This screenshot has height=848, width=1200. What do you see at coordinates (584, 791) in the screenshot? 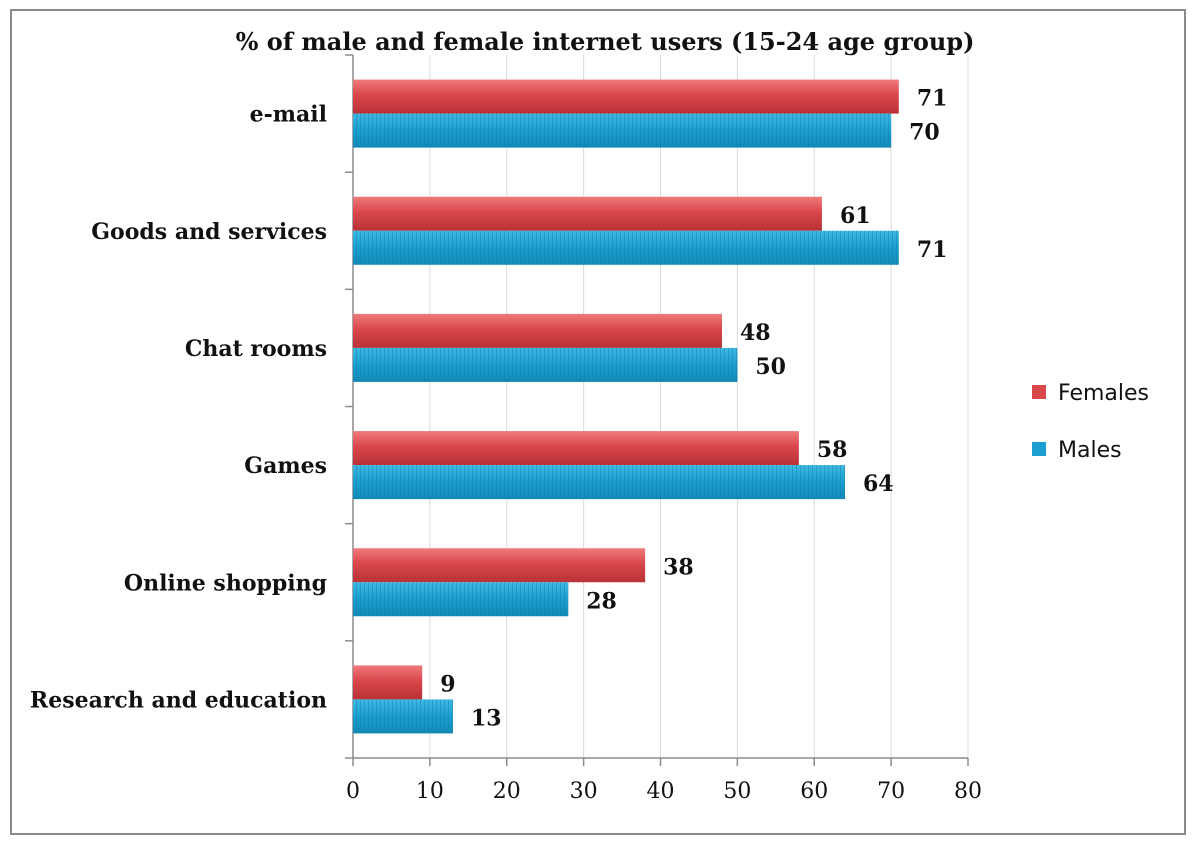
I see `x-tick-label: 30` at bounding box center [584, 791].